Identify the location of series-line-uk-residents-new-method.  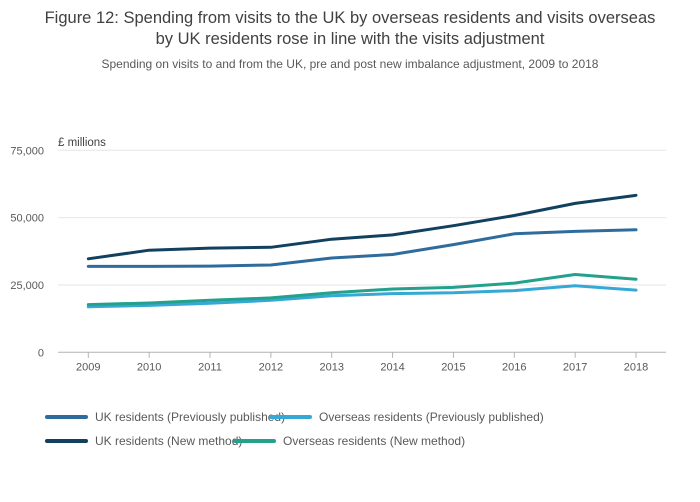
(362, 227).